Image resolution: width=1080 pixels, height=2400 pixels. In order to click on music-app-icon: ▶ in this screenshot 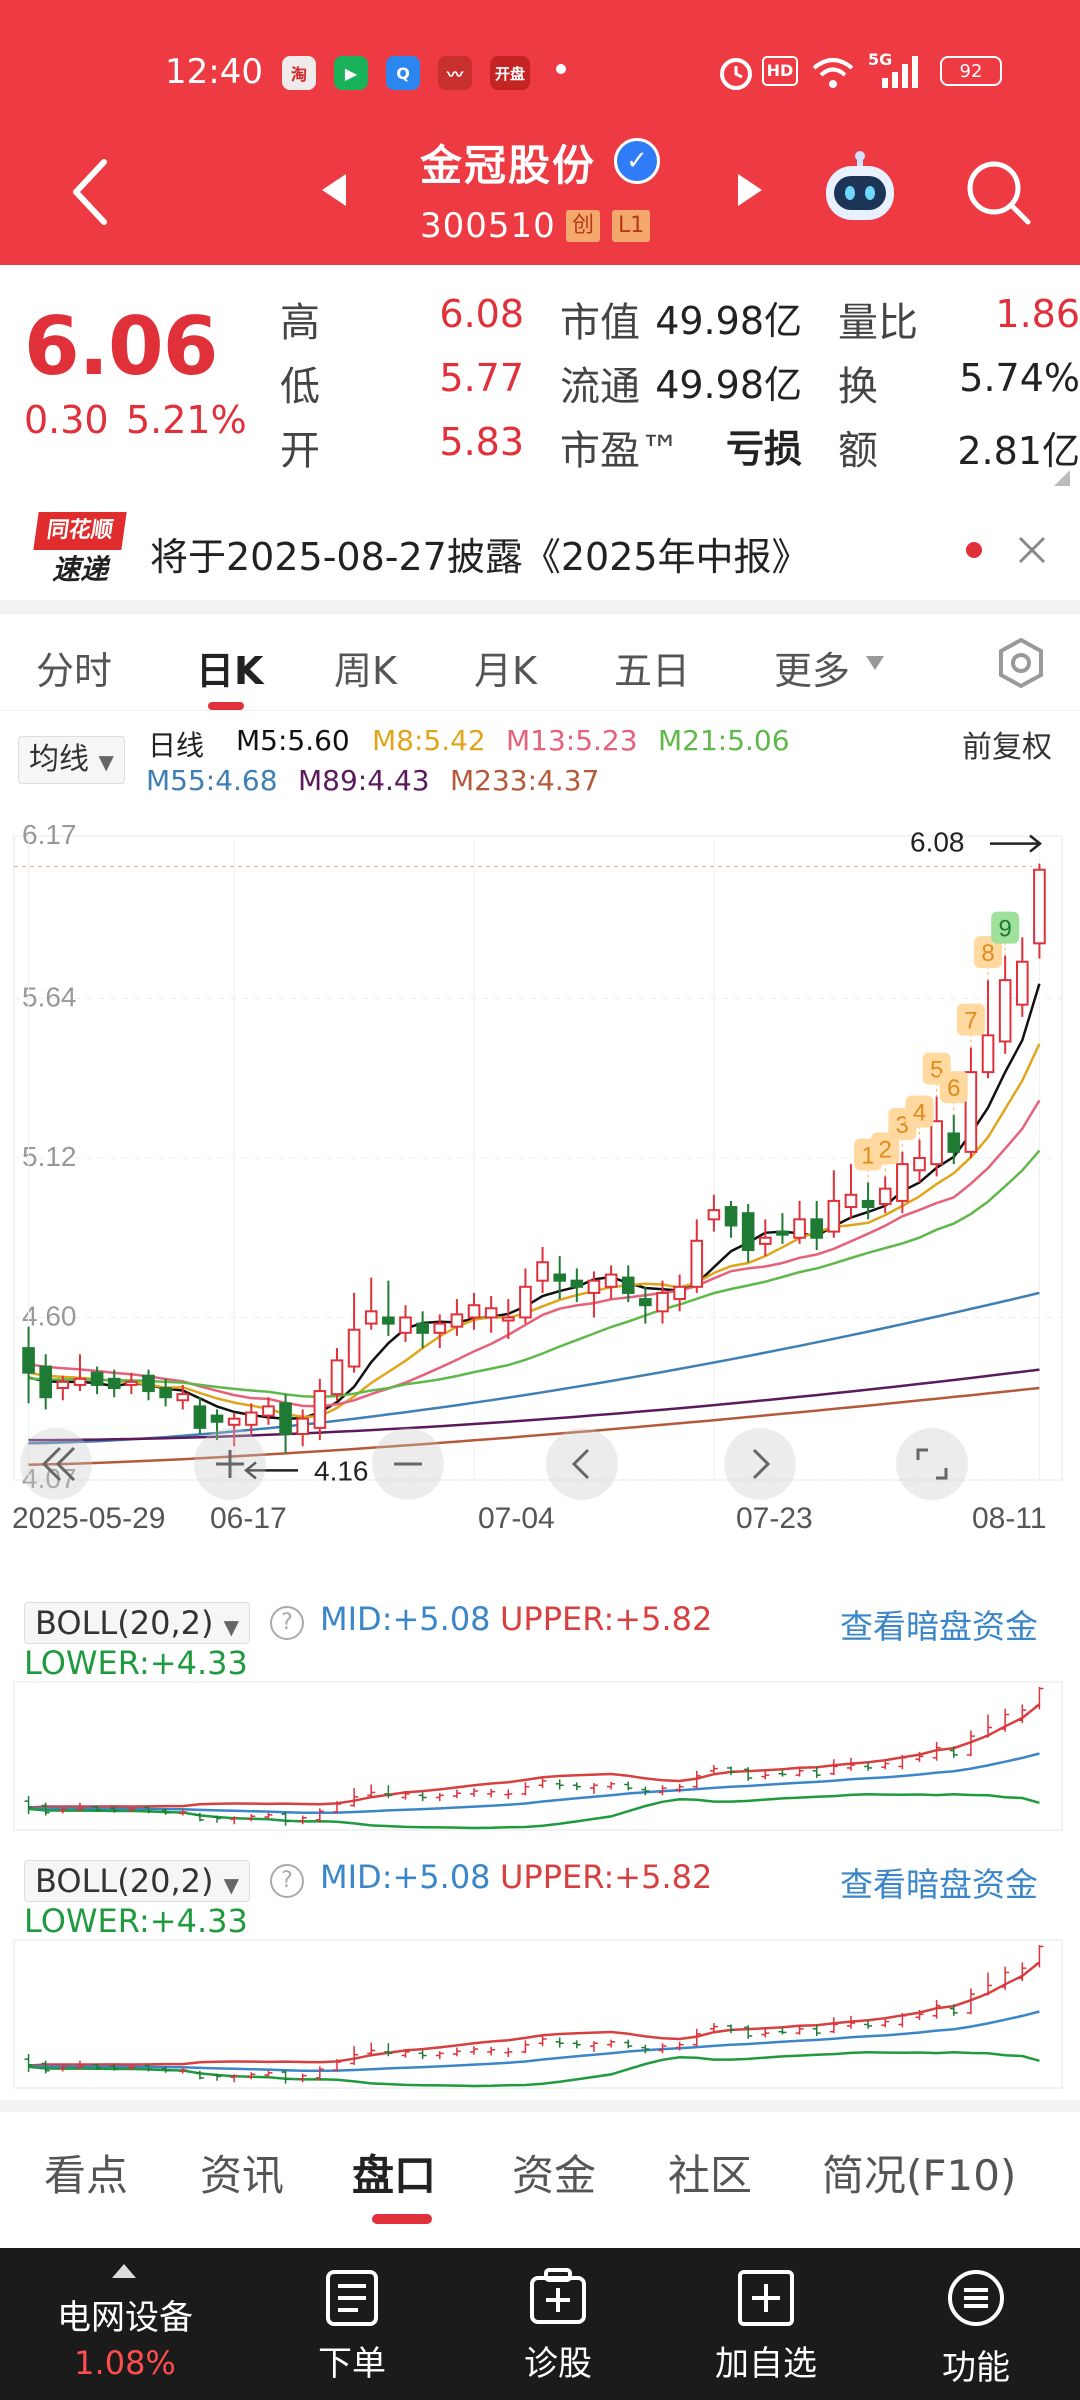, I will do `click(351, 73)`.